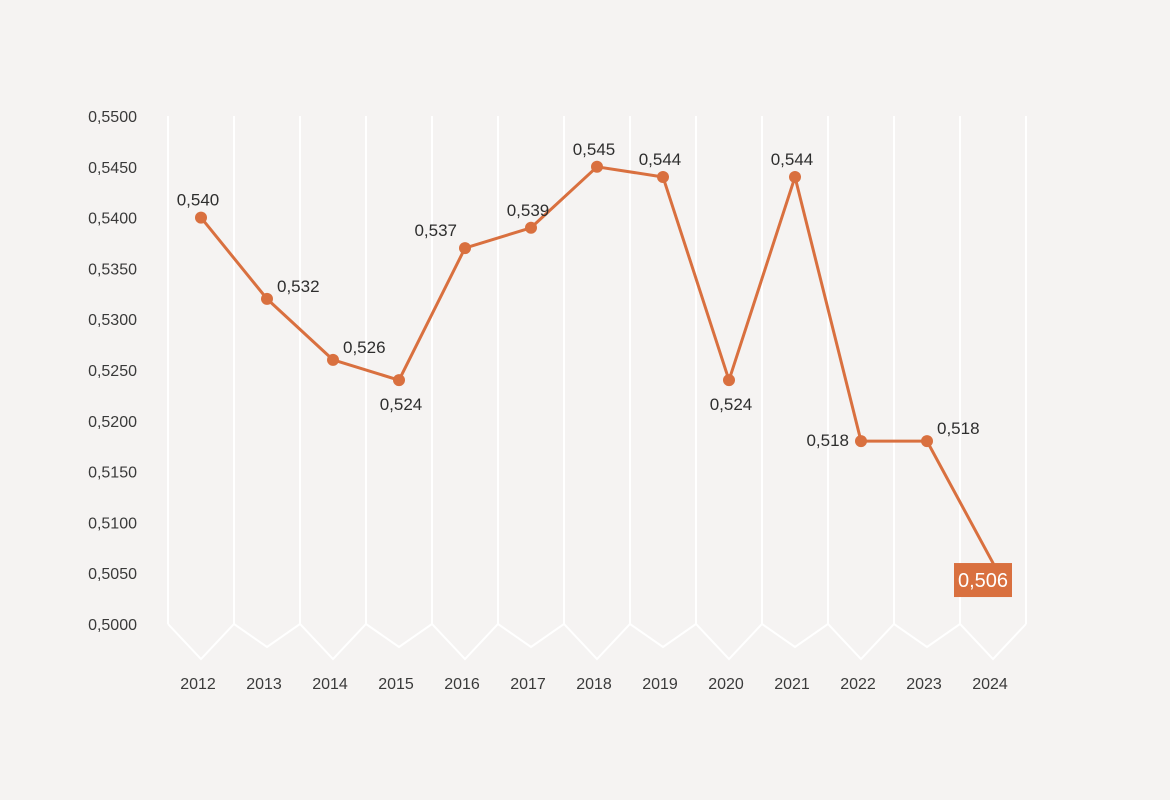 The image size is (1170, 800). What do you see at coordinates (462, 684) in the screenshot?
I see `x-tick-label: 2016` at bounding box center [462, 684].